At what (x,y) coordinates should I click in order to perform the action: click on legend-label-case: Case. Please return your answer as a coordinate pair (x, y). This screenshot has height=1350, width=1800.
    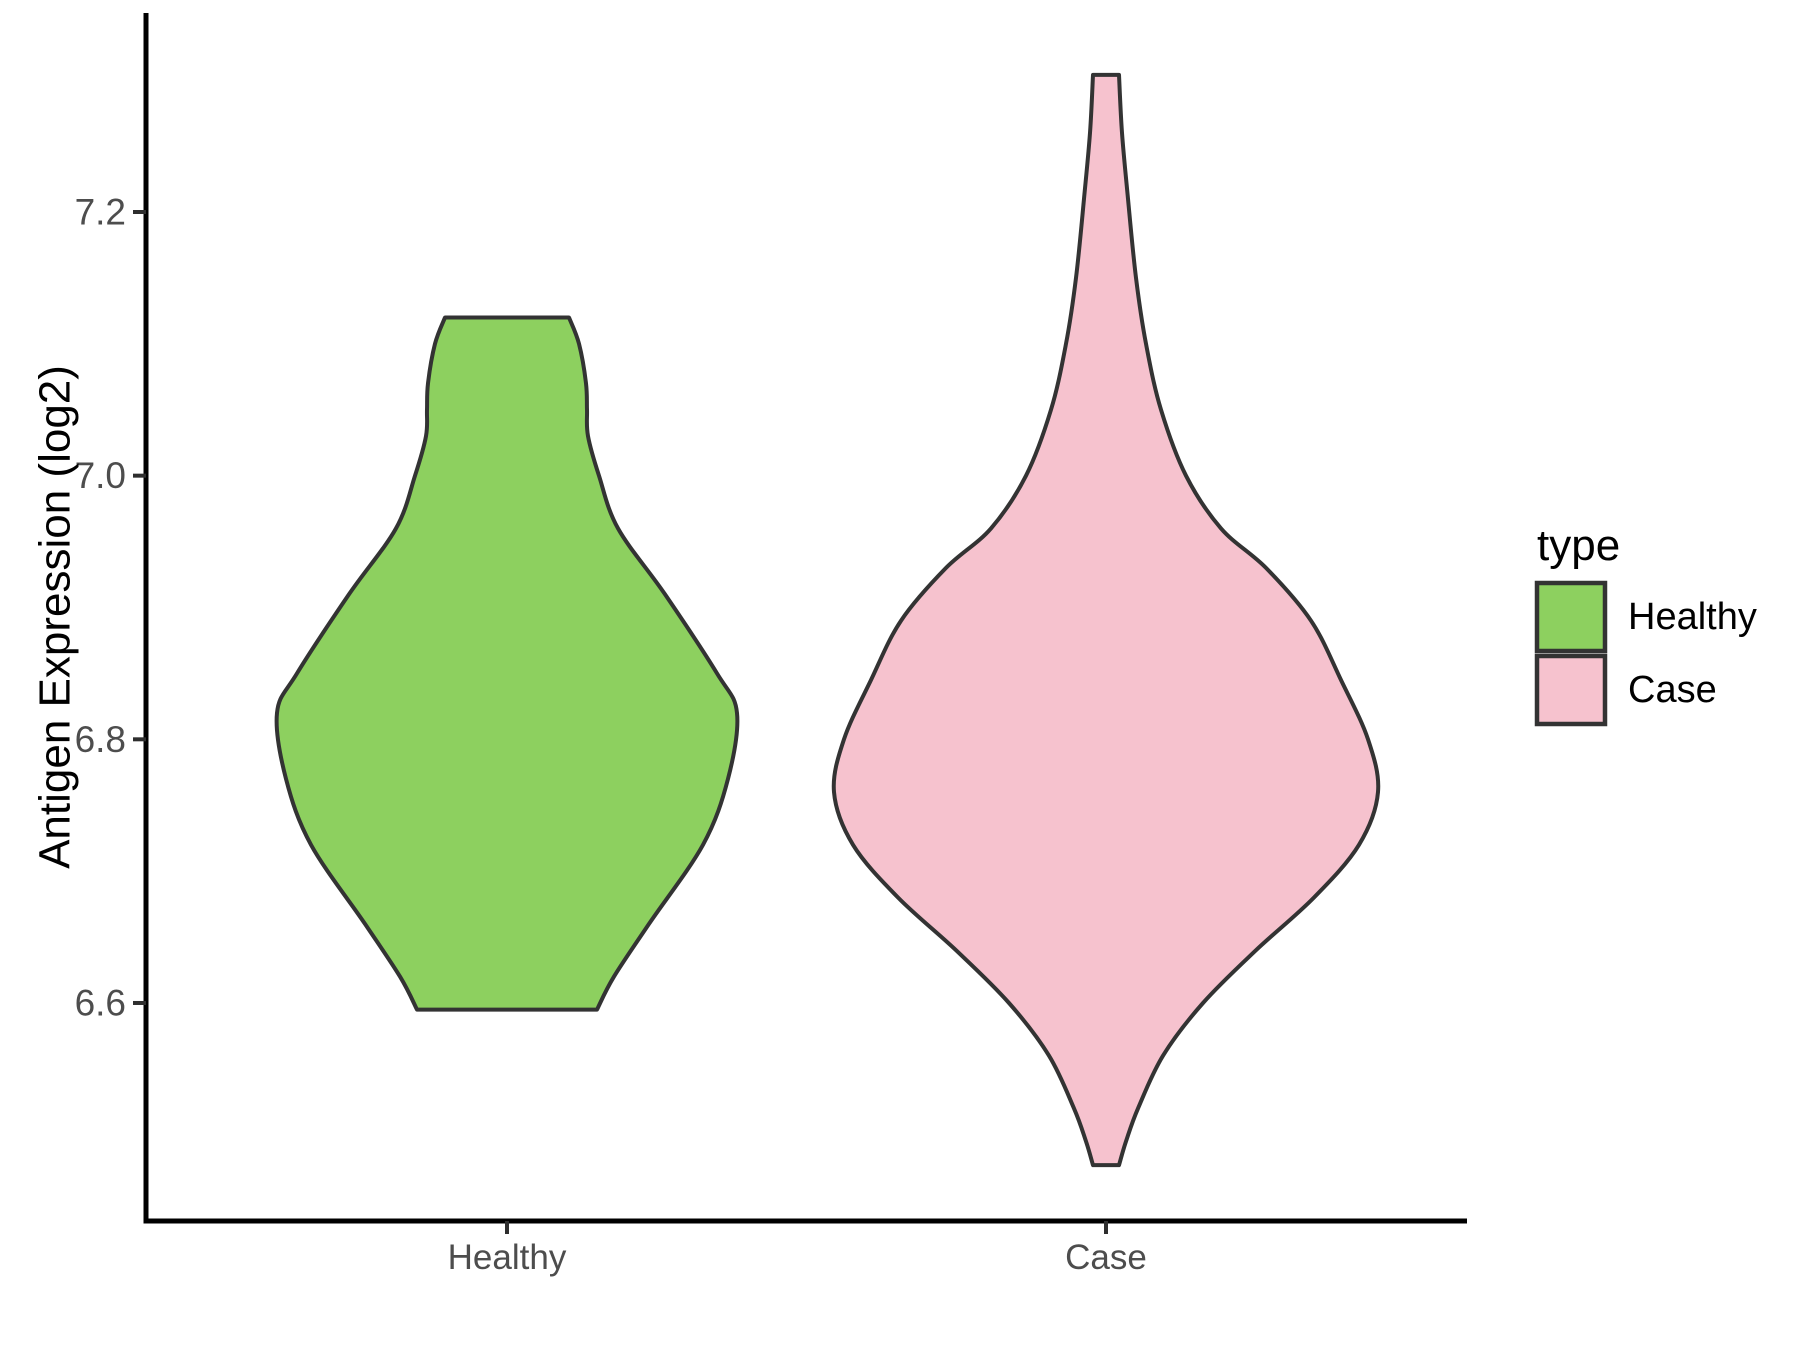
    Looking at the image, I should click on (1672, 690).